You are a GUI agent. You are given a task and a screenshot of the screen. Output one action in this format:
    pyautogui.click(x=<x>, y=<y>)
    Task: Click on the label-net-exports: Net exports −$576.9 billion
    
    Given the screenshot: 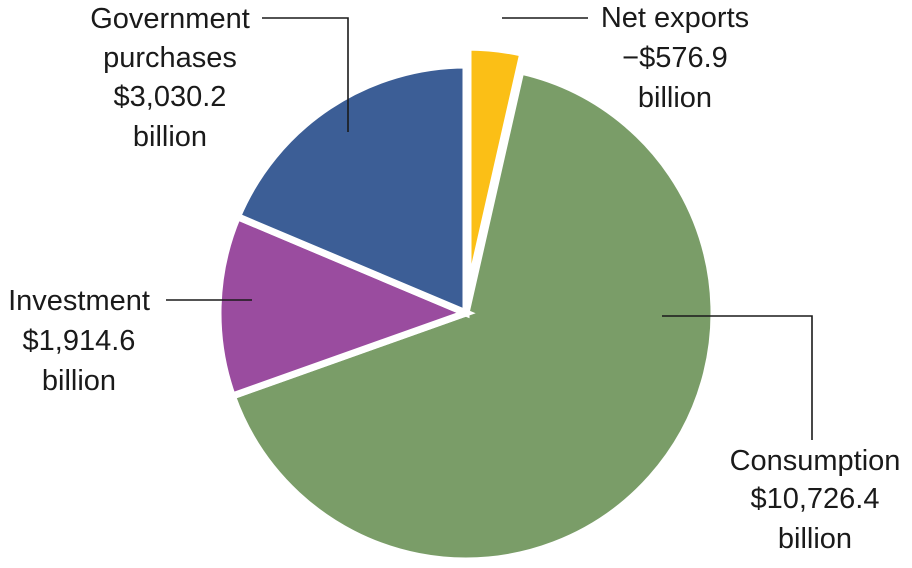 What is the action you would take?
    pyautogui.click(x=675, y=58)
    